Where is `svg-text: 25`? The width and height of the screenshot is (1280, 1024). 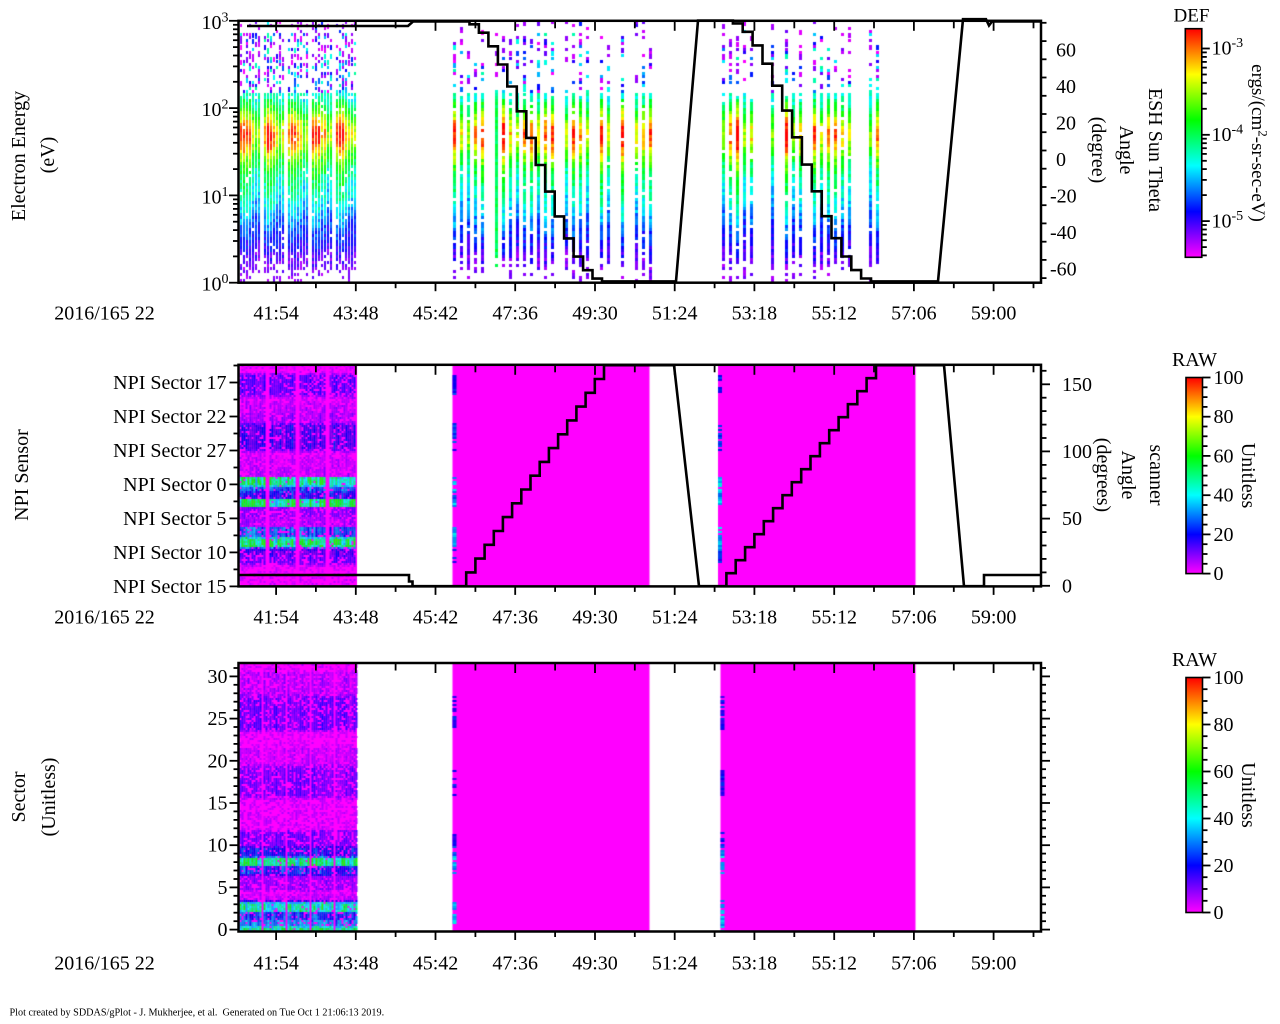
svg-text: 25 is located at coordinates (218, 719).